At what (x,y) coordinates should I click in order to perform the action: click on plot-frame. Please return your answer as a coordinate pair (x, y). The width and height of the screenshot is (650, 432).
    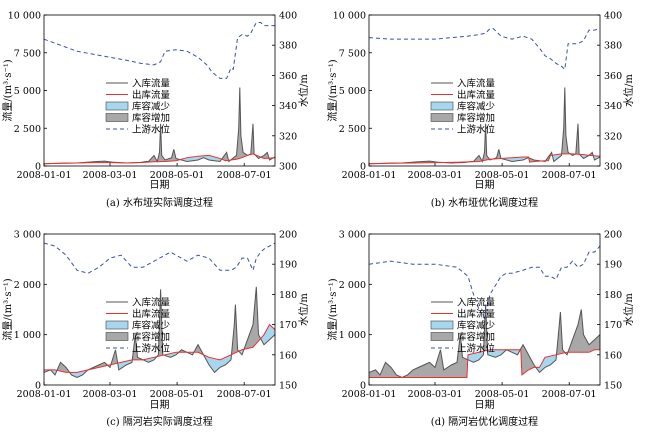
    Looking at the image, I should click on (484, 309).